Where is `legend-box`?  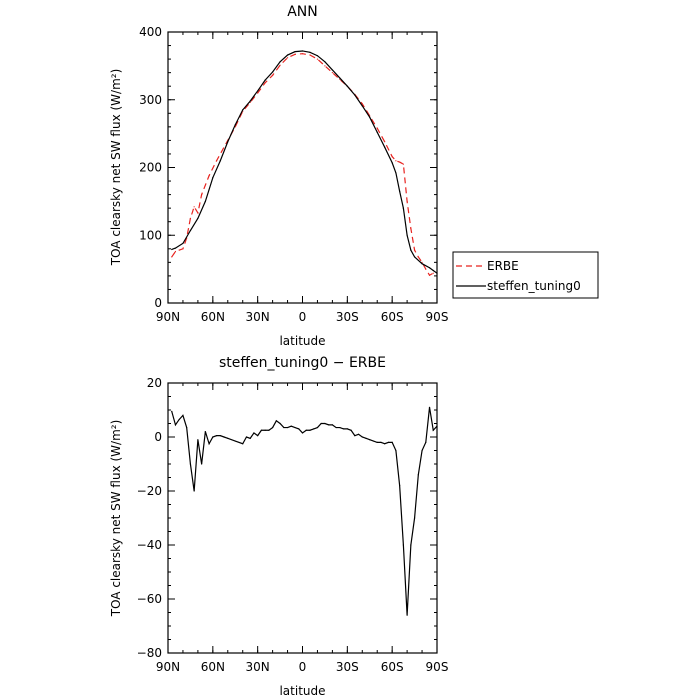 legend-box is located at coordinates (525, 275).